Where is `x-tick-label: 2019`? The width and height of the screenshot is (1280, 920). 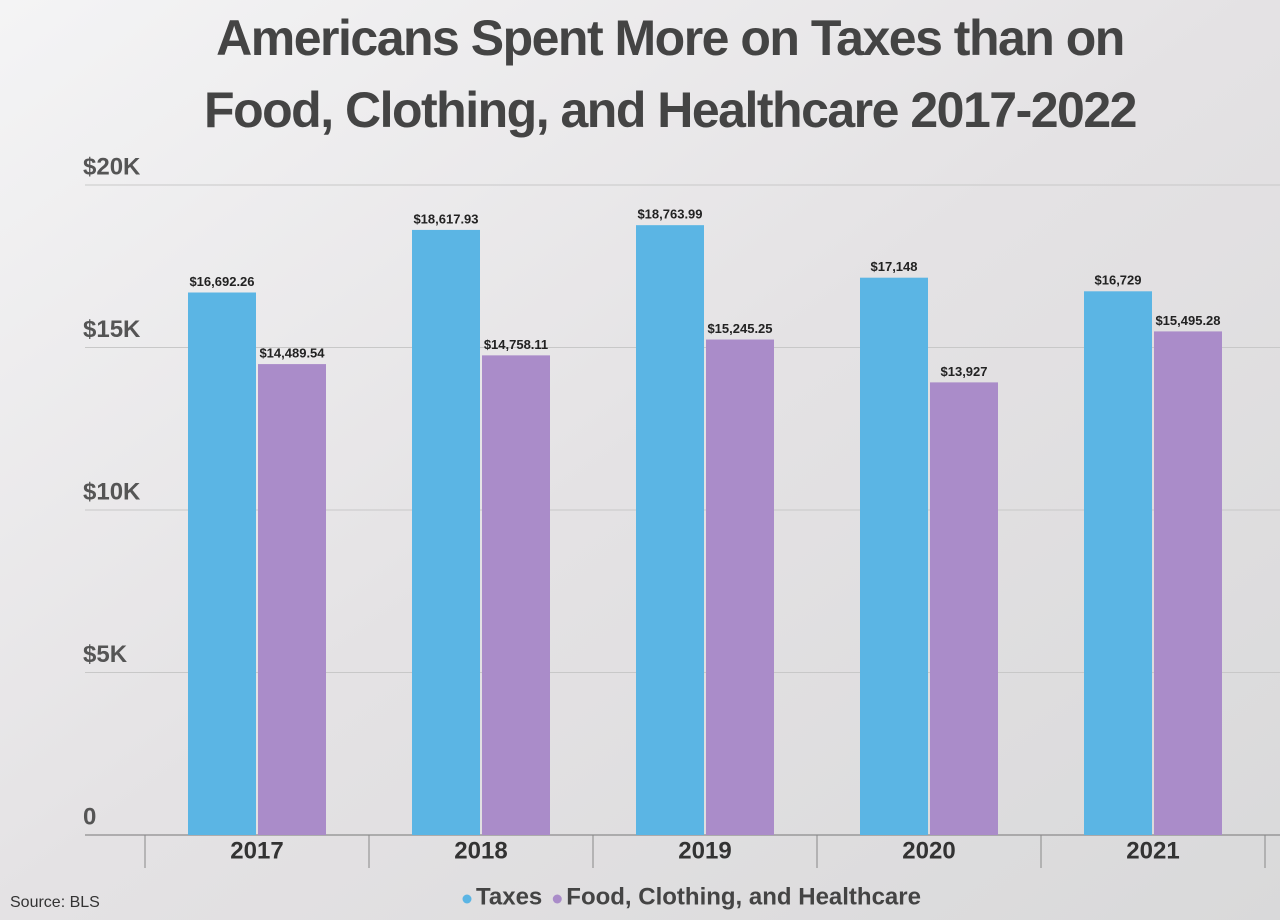
x-tick-label: 2019 is located at coordinates (704, 850).